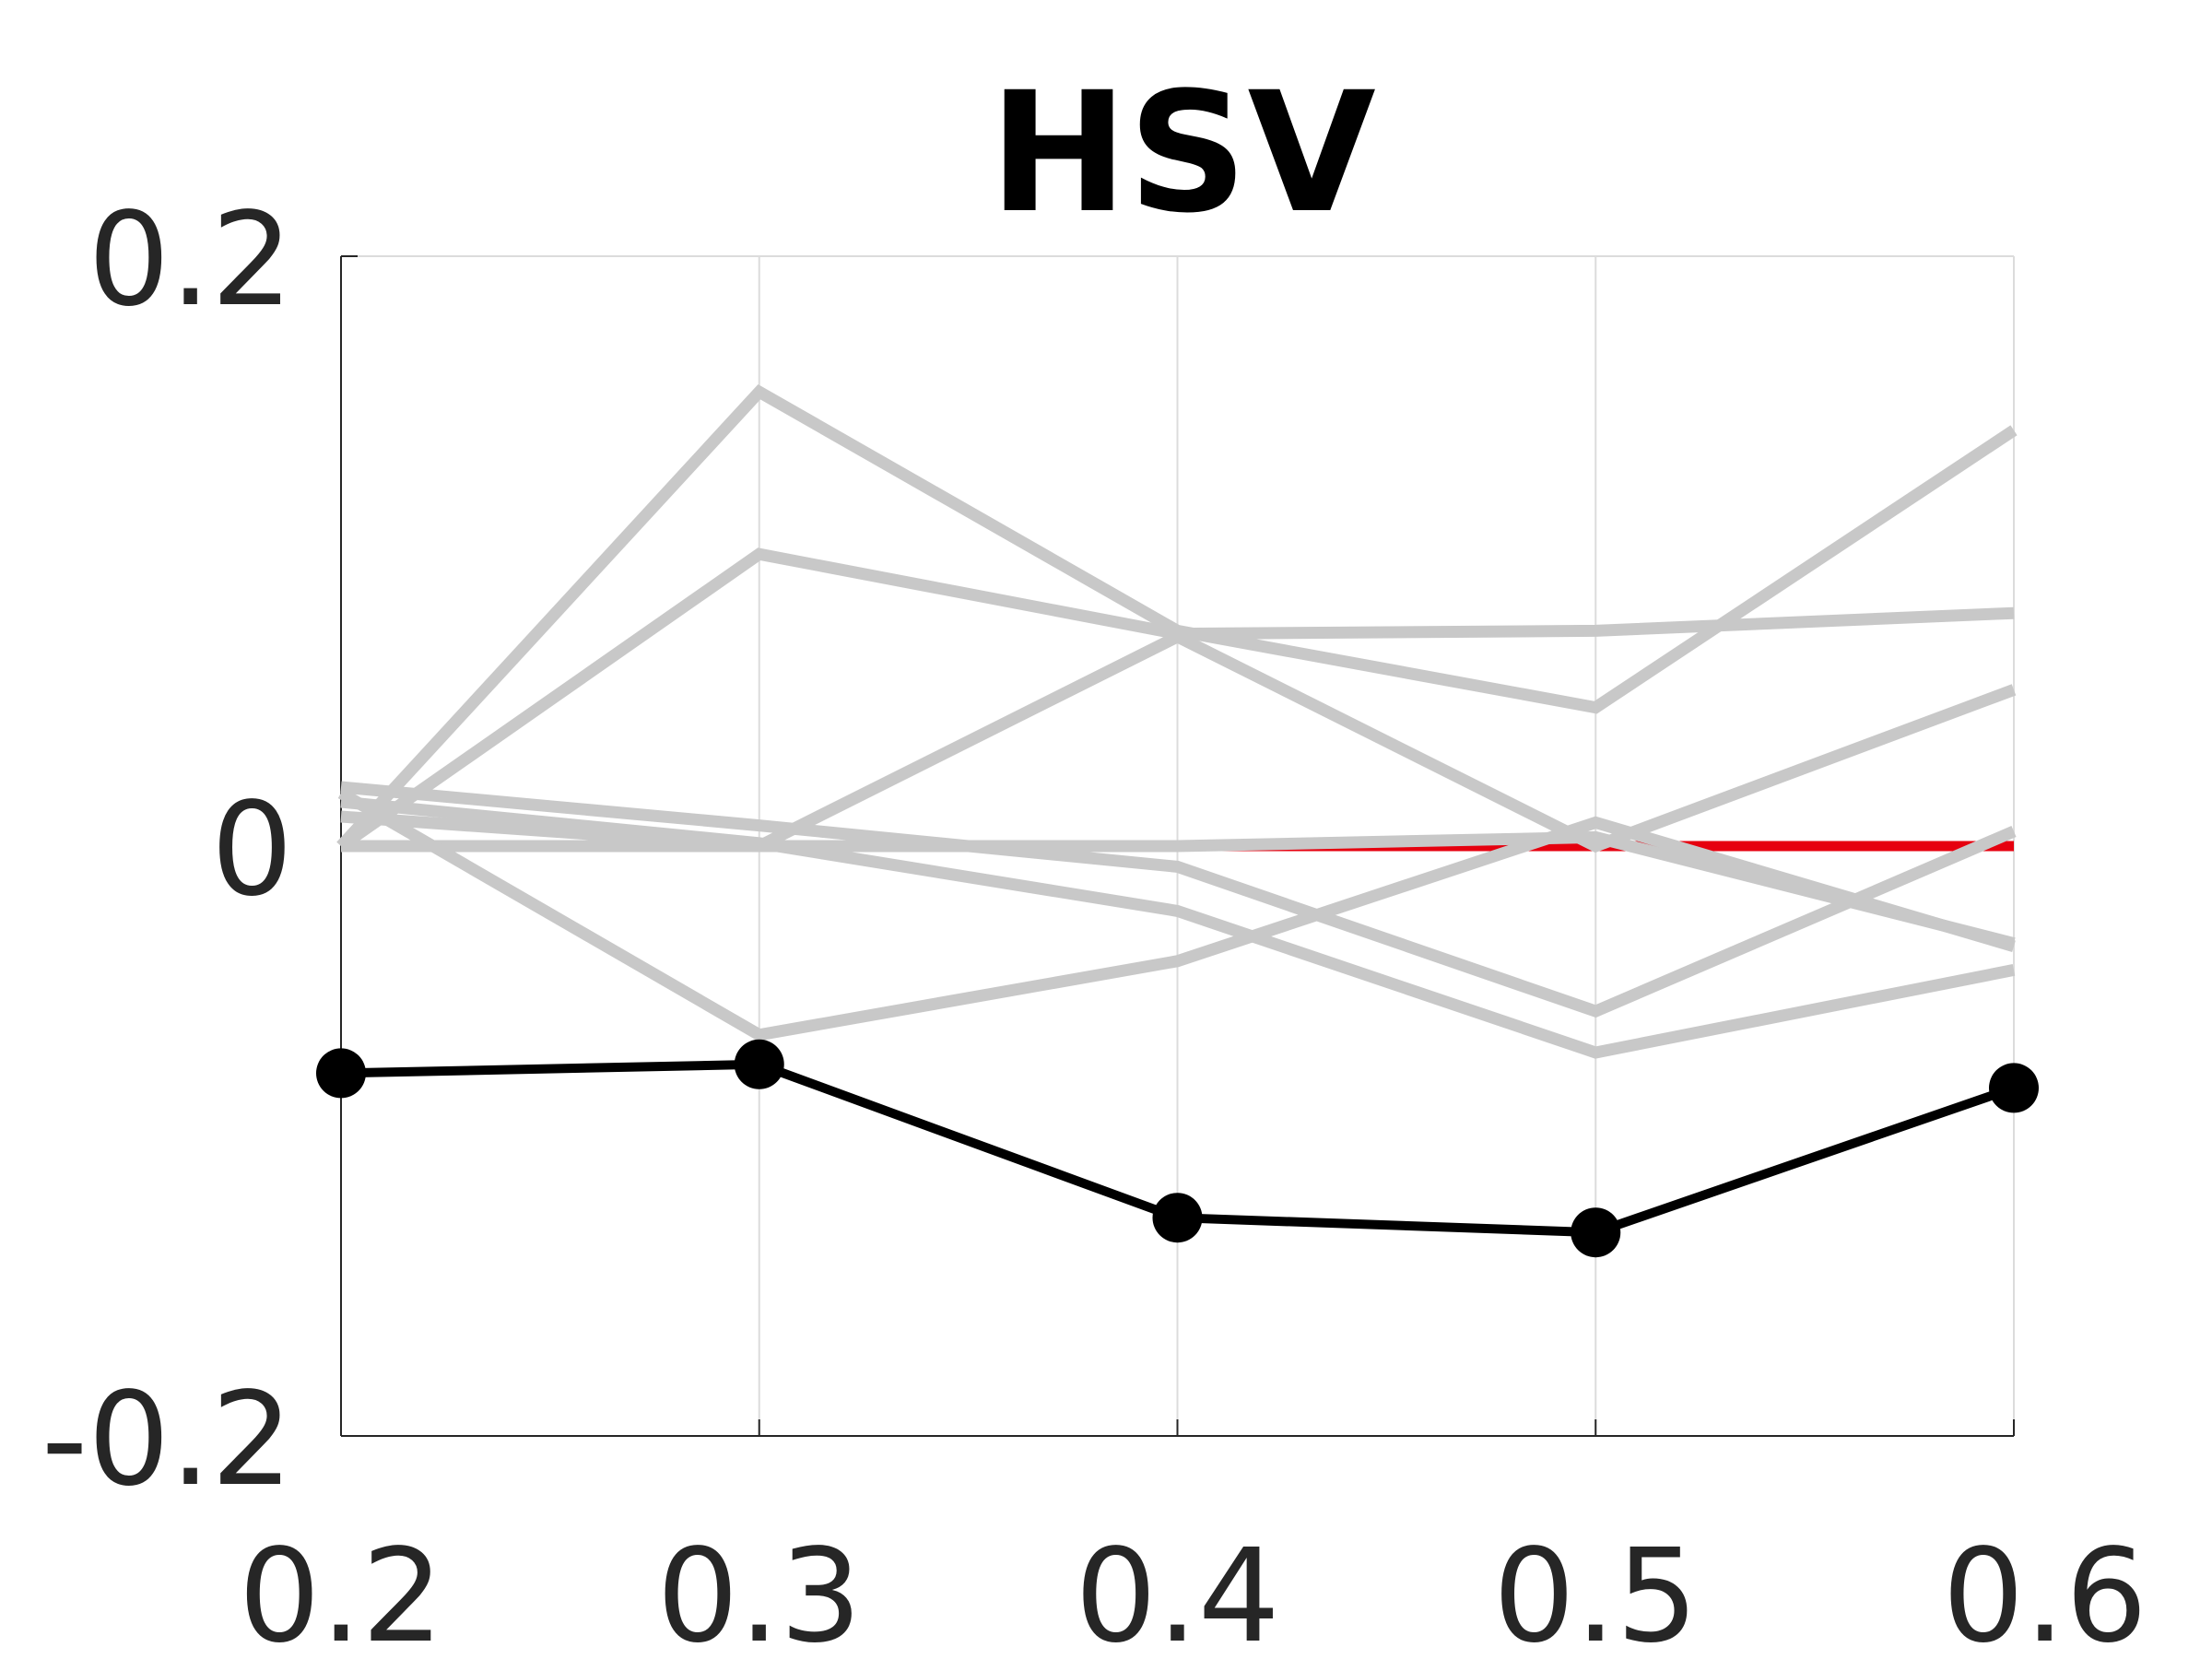 This screenshot has height=1659, width=2212. What do you see at coordinates (167, 1440) in the screenshot?
I see `y-tick-label-0: -0.2` at bounding box center [167, 1440].